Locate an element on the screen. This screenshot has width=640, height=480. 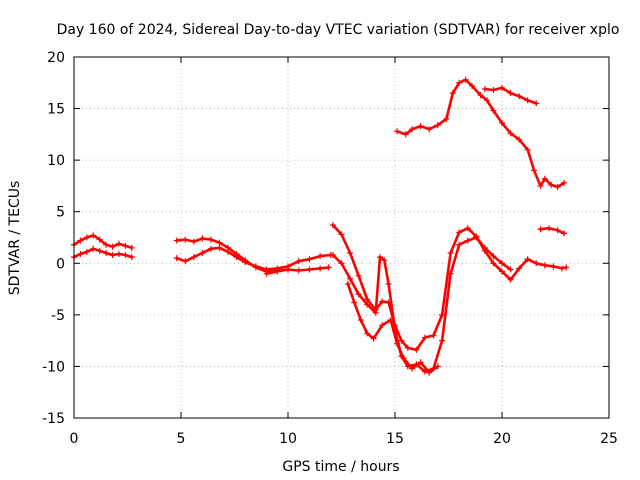
x-tick-label: 5 is located at coordinates (181, 439).